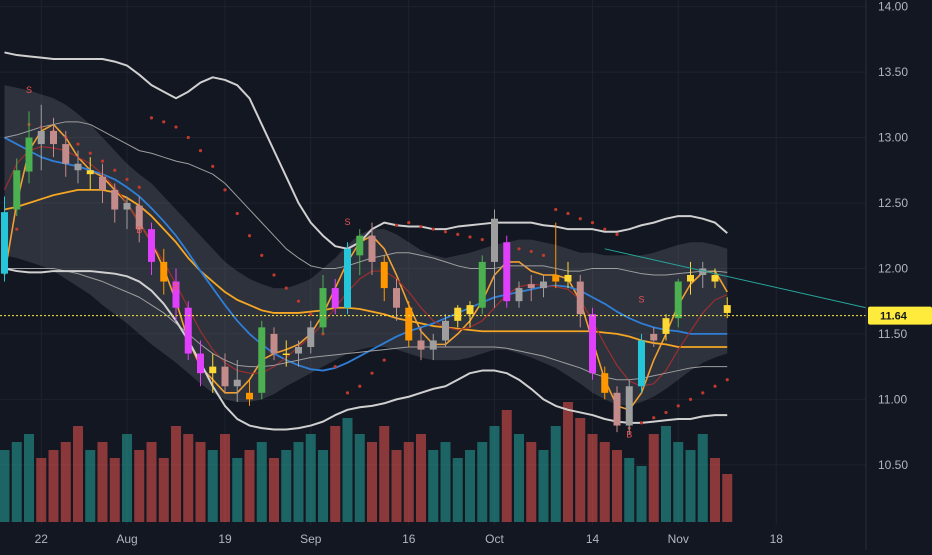 This screenshot has width=932, height=555. I want to click on time-axis: 22 Aug 19 Sep 16 Oct 14 Nov 18, so click(409, 539).